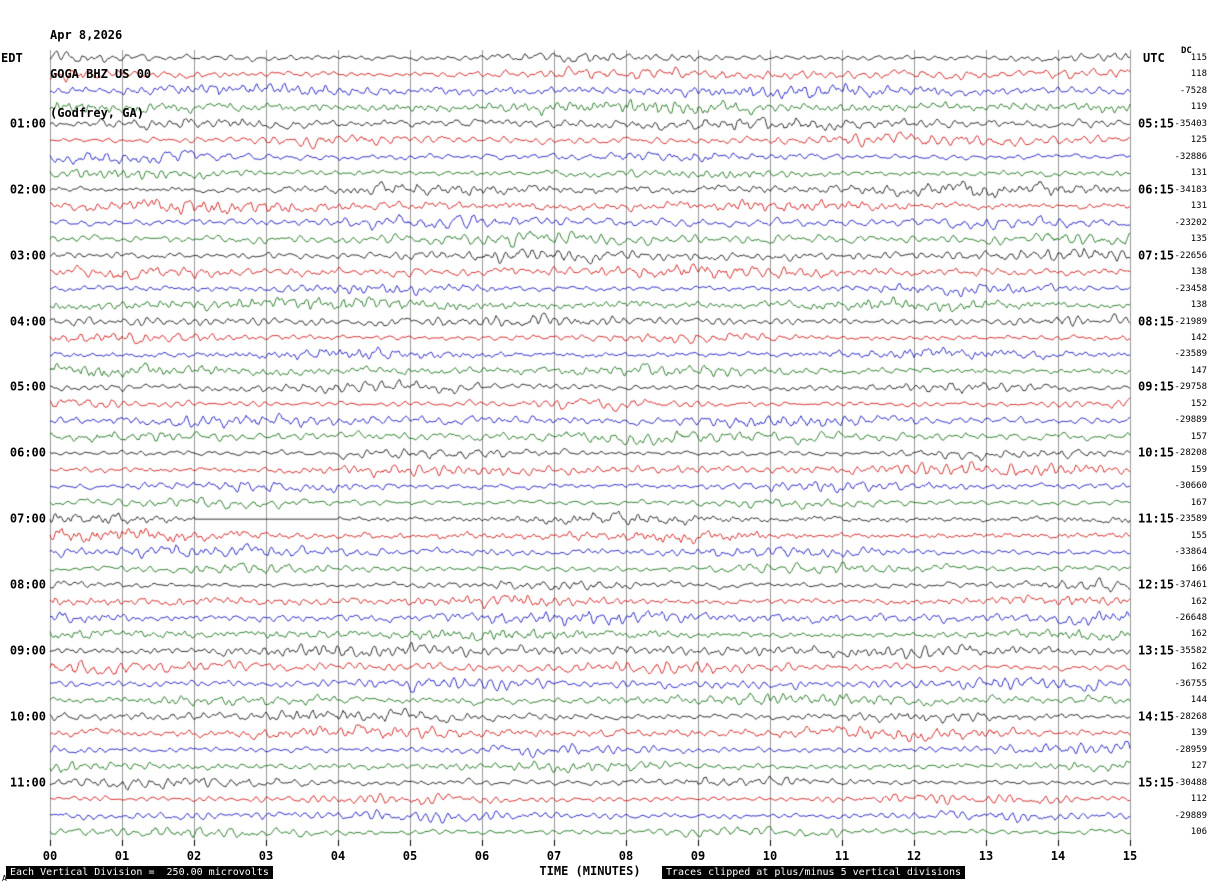 This screenshot has height=886, width=1210. What do you see at coordinates (27, 320) in the screenshot?
I see `edt-hour-label: 04:00` at bounding box center [27, 320].